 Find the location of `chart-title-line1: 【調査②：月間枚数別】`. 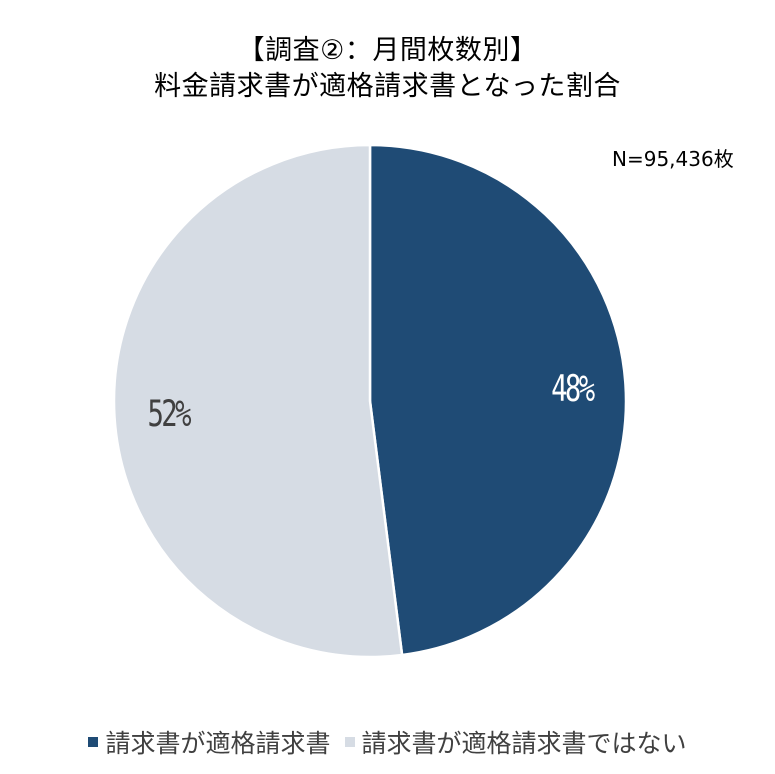

chart-title-line1: 【調査②：月間枚数別】 is located at coordinates (387, 50).